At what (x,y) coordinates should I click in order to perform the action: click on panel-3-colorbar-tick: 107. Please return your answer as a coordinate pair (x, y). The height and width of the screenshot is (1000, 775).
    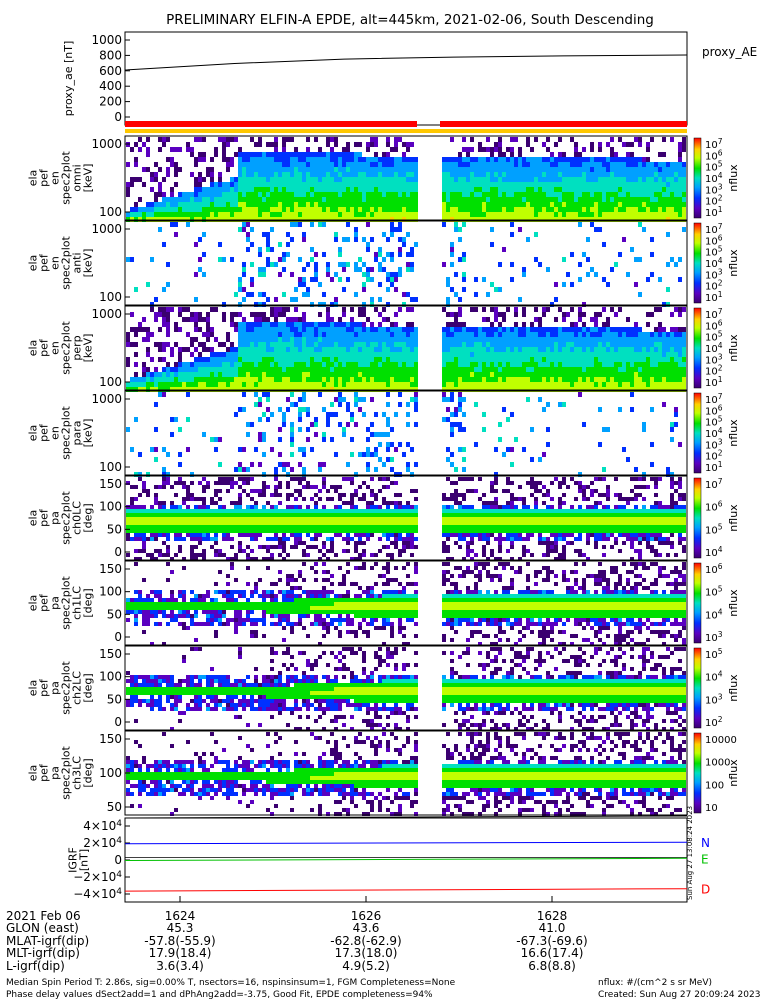
    Looking at the image, I should click on (714, 314).